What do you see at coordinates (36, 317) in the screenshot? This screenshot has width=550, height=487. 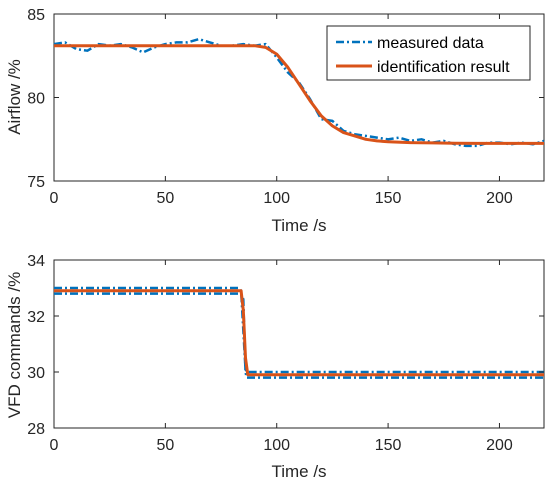 I see `vfd-y-tick-label: 32` at bounding box center [36, 317].